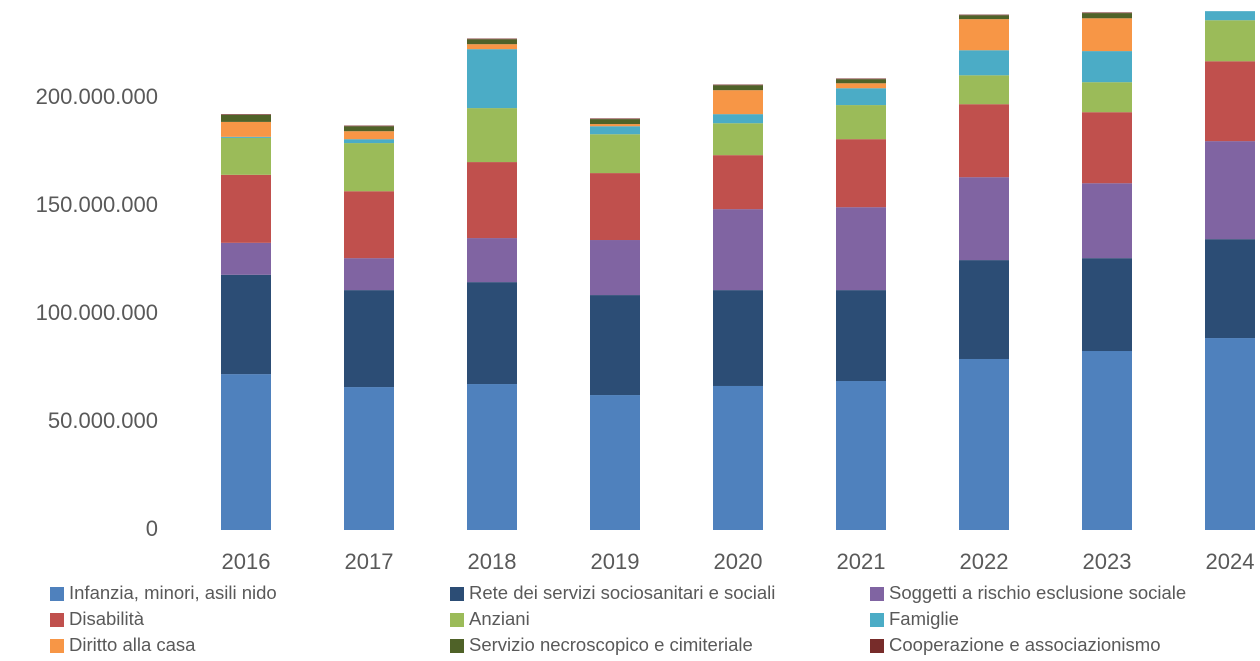  What do you see at coordinates (1107, 561) in the screenshot?
I see `x-tick-label: 2023` at bounding box center [1107, 561].